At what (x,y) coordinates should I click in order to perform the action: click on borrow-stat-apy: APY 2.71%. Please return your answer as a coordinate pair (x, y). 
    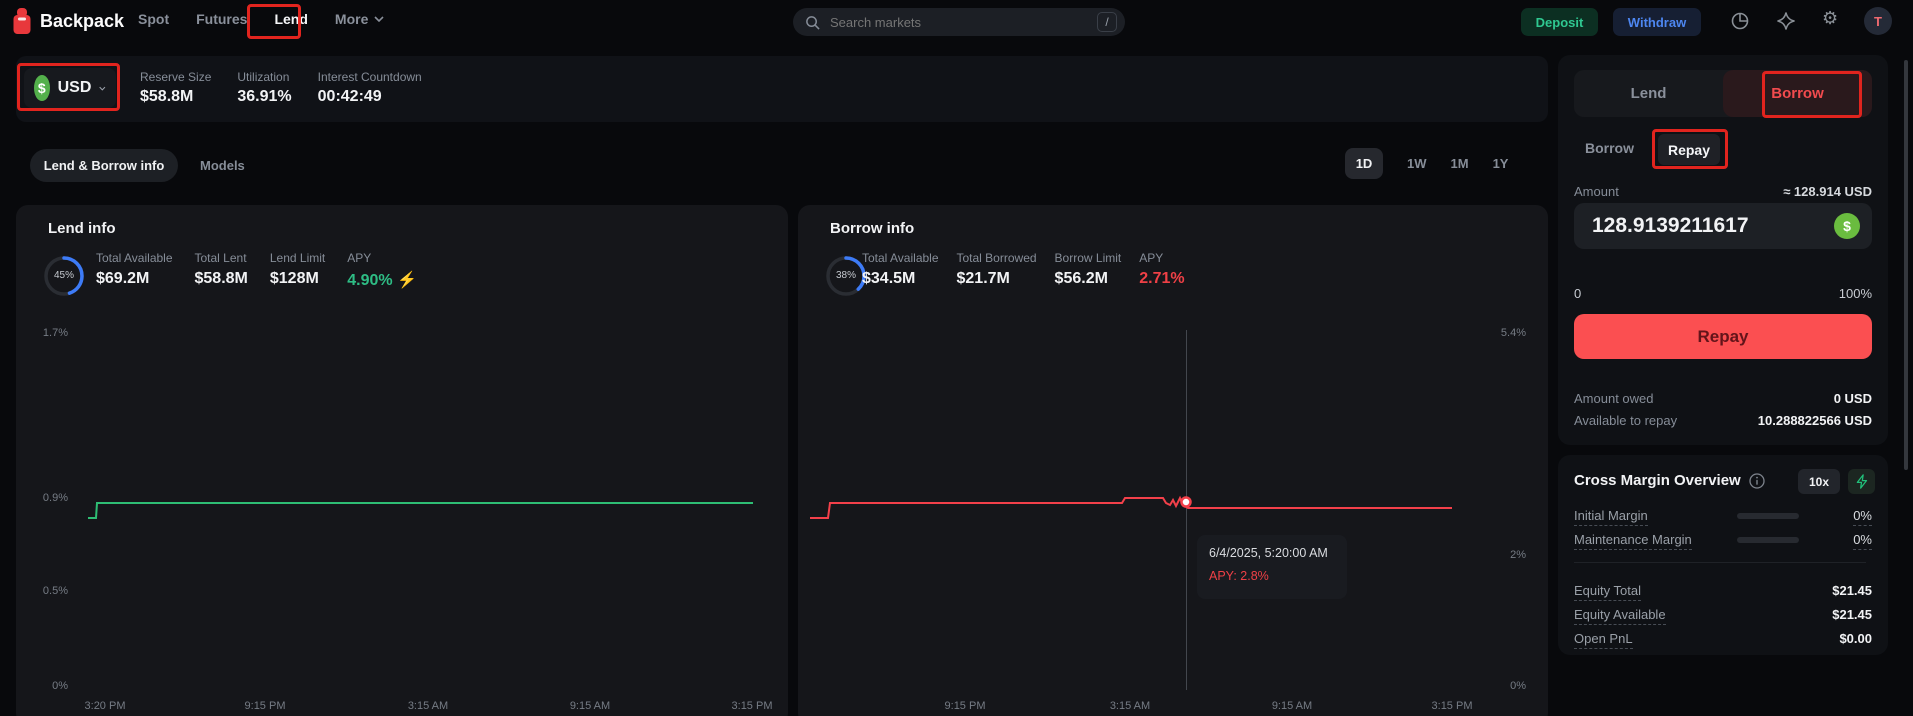
    Looking at the image, I should click on (1161, 269).